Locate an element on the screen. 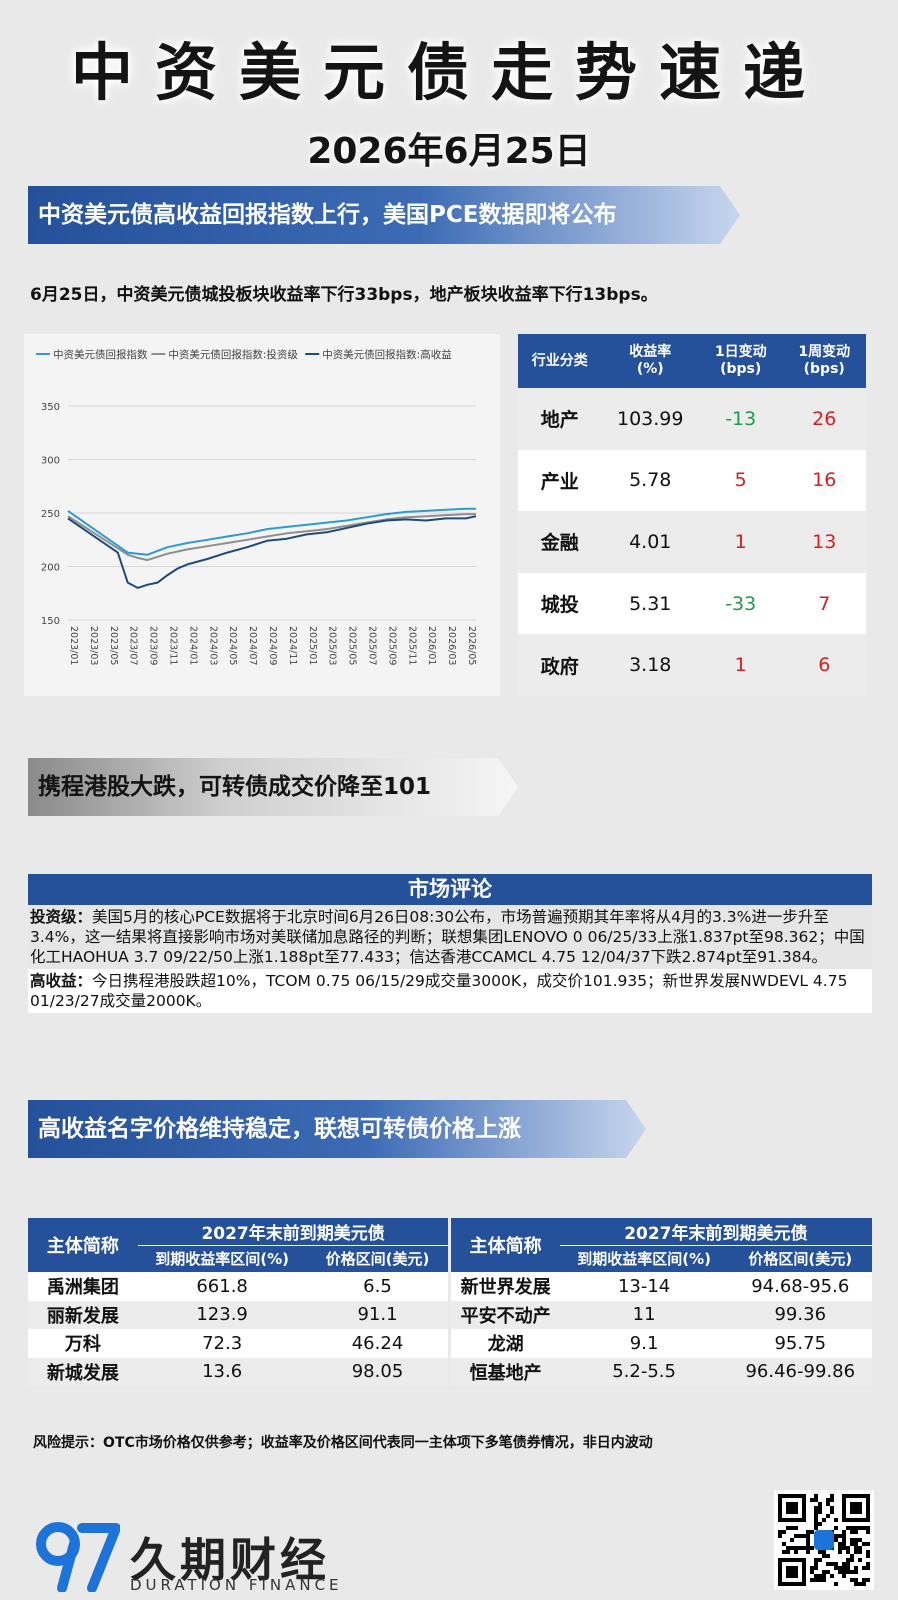 Image resolution: width=898 pixels, height=1600 pixels. chart-x-tick: 2025/01 is located at coordinates (312, 645).